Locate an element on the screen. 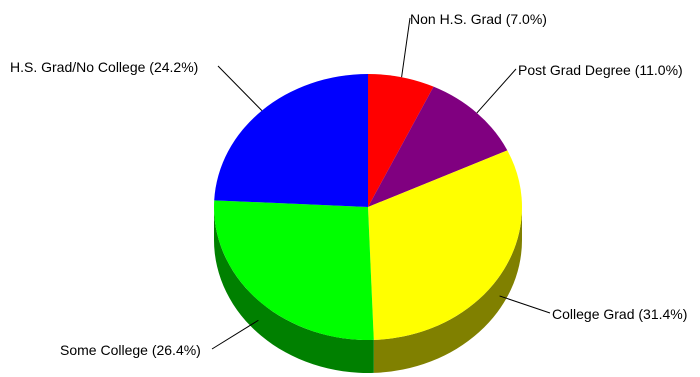 The height and width of the screenshot is (377, 700). pie-side-college-grad is located at coordinates (447, 290).